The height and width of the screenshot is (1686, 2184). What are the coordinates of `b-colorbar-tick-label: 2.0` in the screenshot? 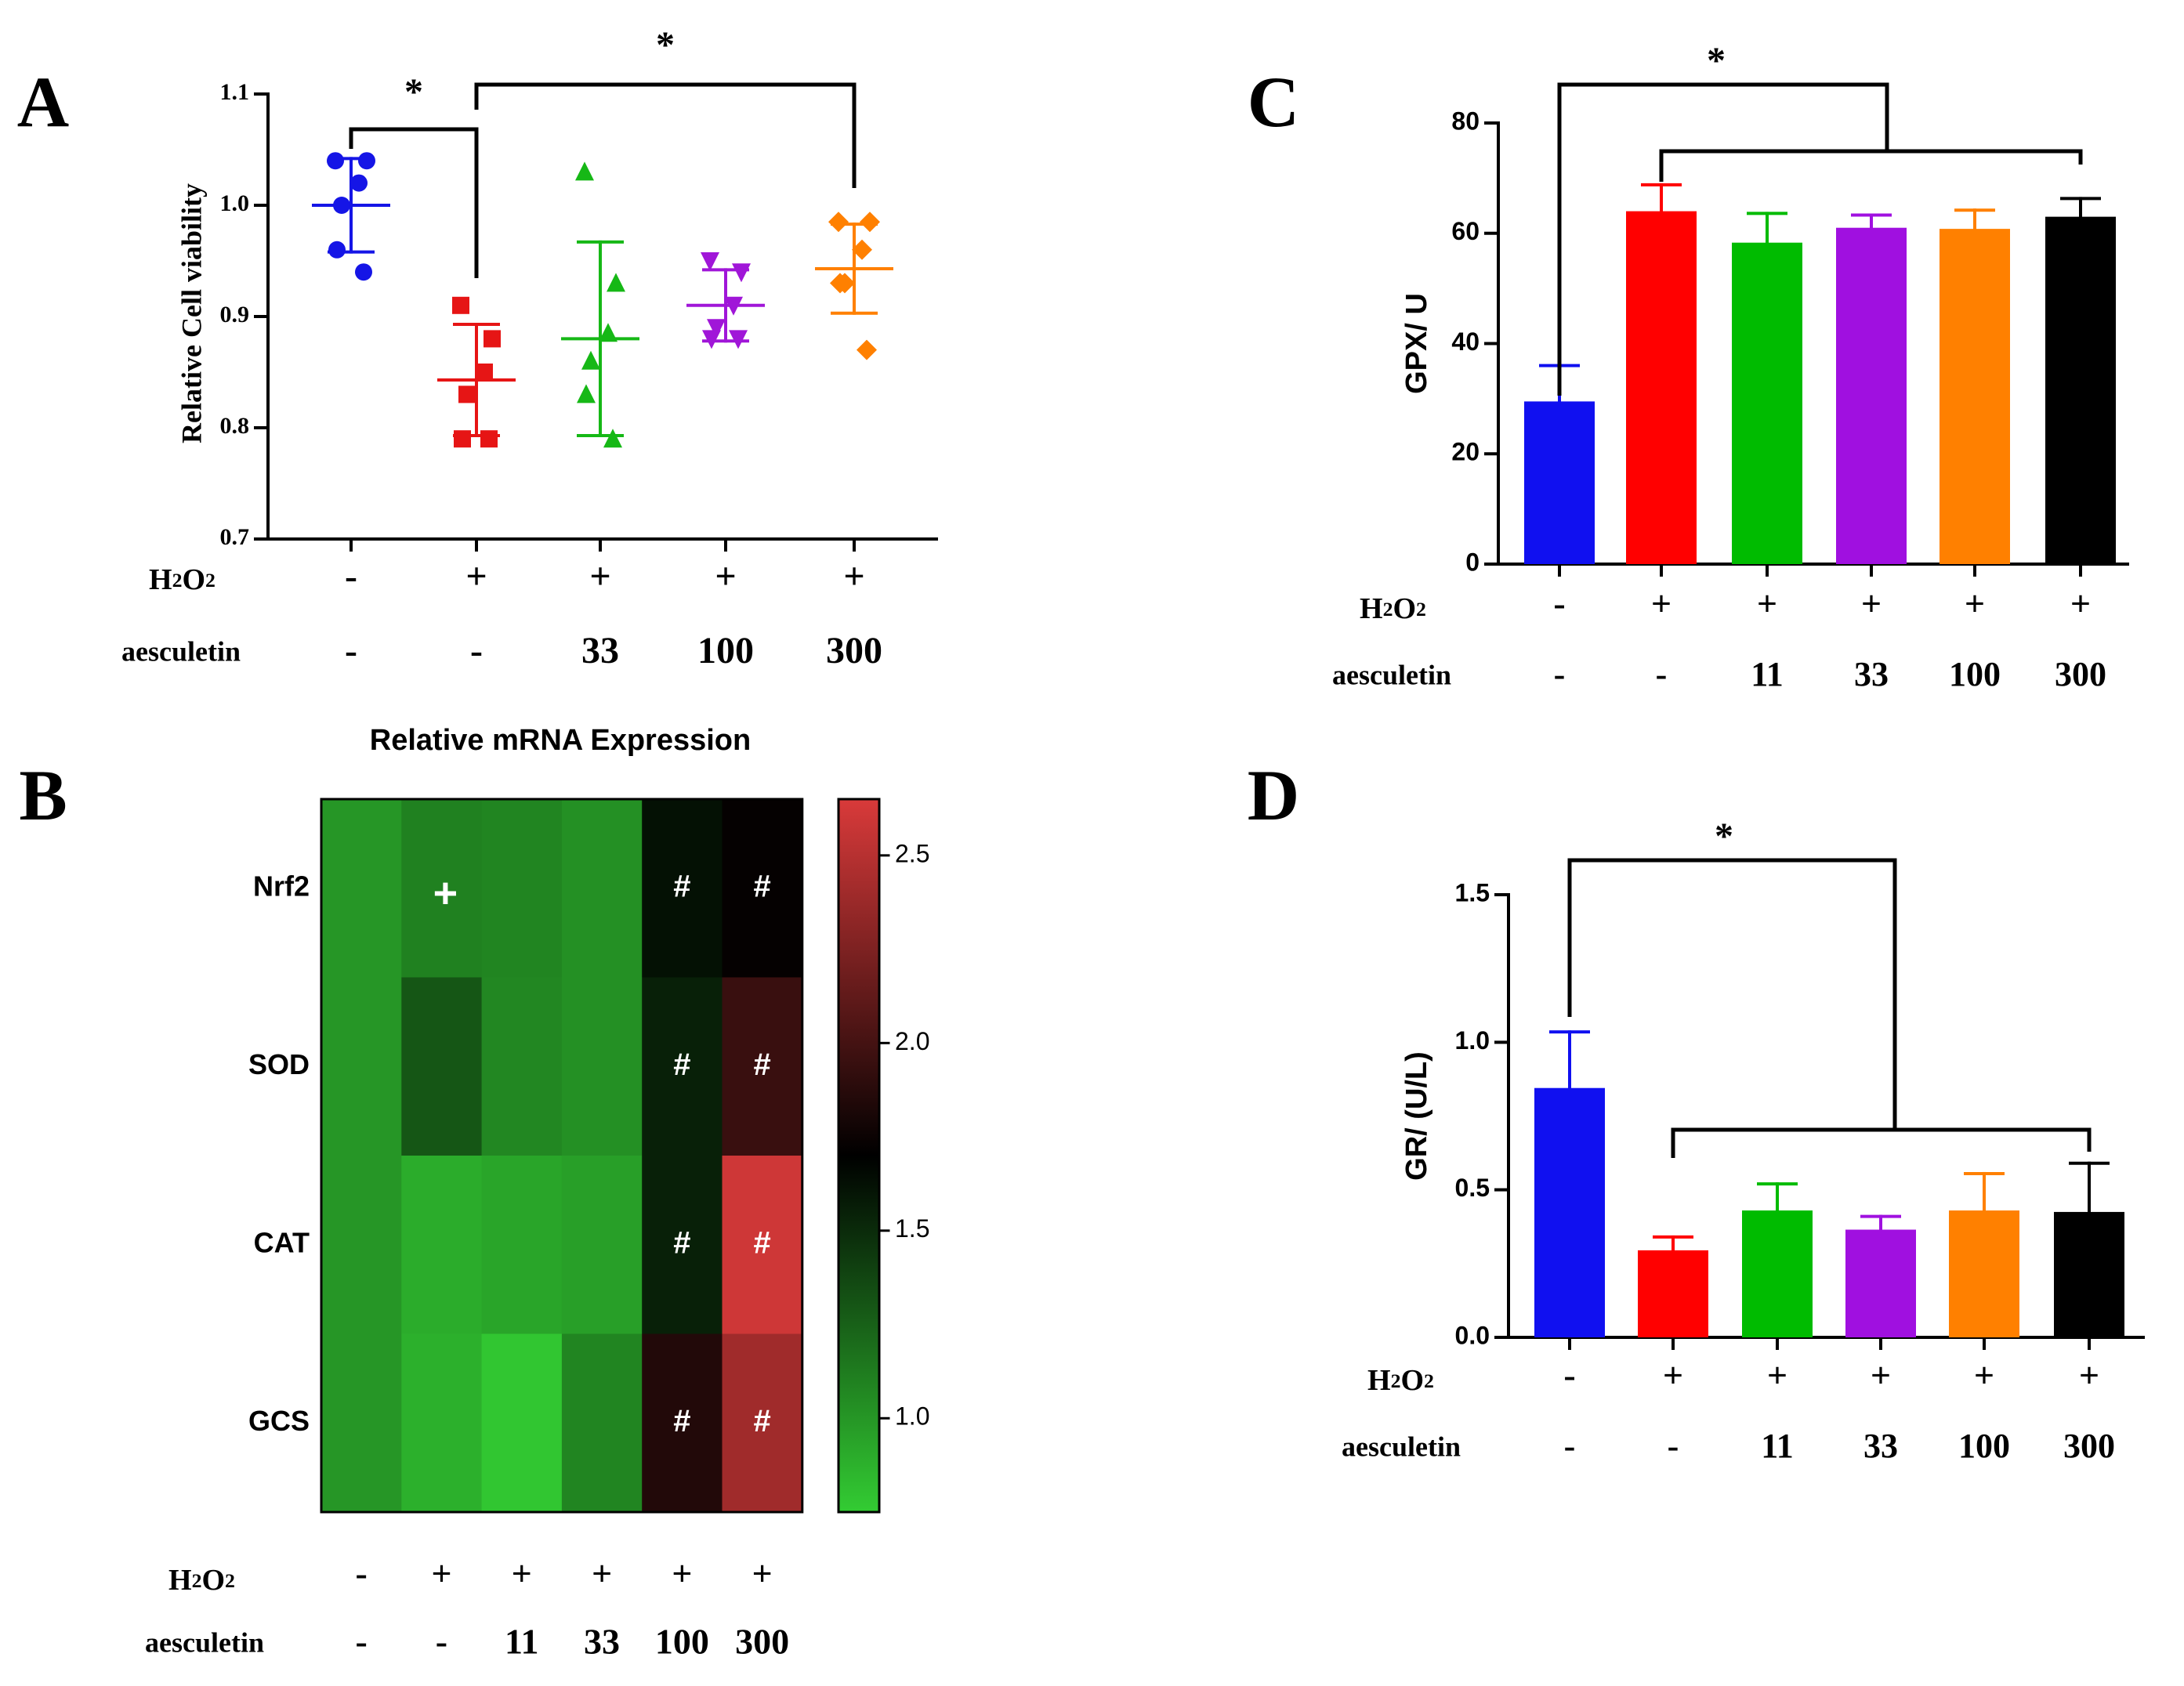 It's located at (912, 1041).